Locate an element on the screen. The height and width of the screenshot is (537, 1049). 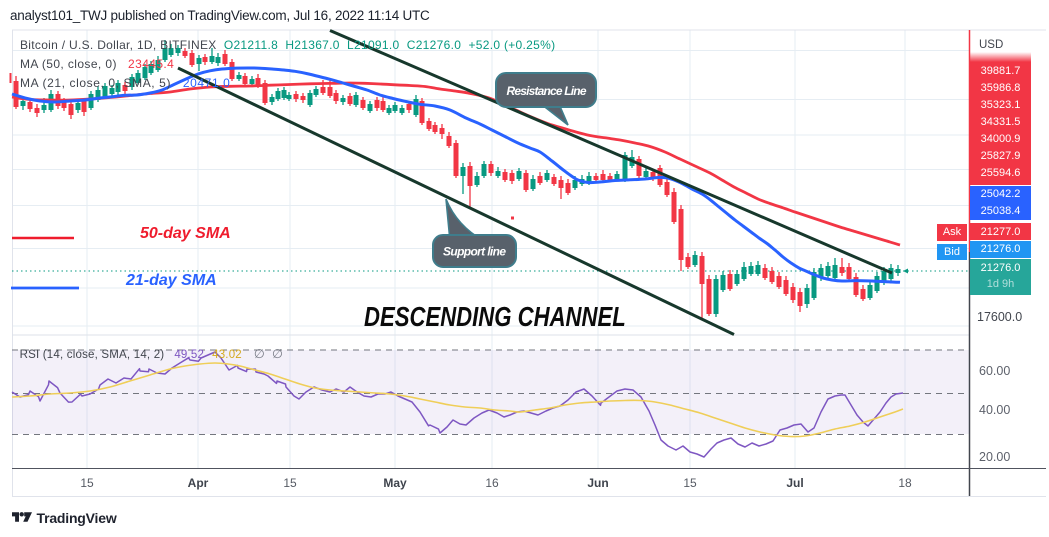
svg-text: Resistance Line is located at coordinates (547, 91).